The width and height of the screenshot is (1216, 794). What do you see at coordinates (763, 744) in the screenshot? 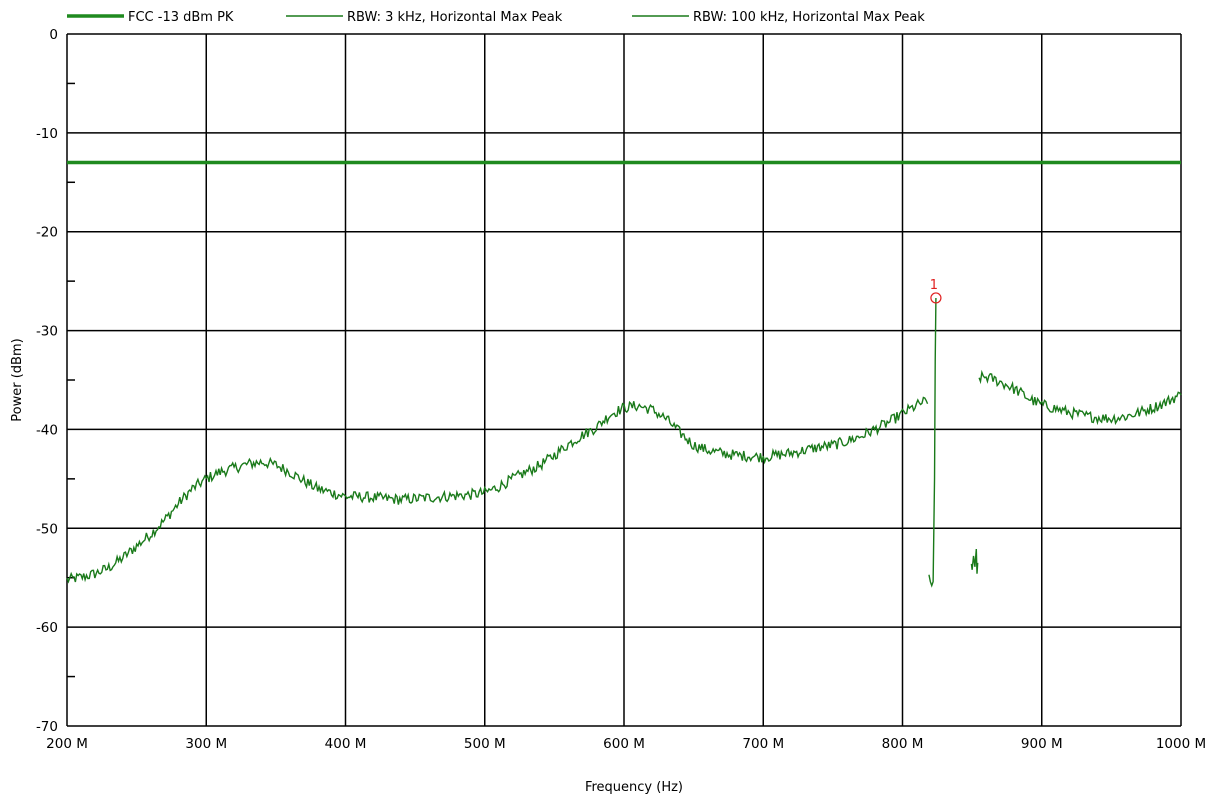
I see `x-tick-label: 700 M` at bounding box center [763, 744].